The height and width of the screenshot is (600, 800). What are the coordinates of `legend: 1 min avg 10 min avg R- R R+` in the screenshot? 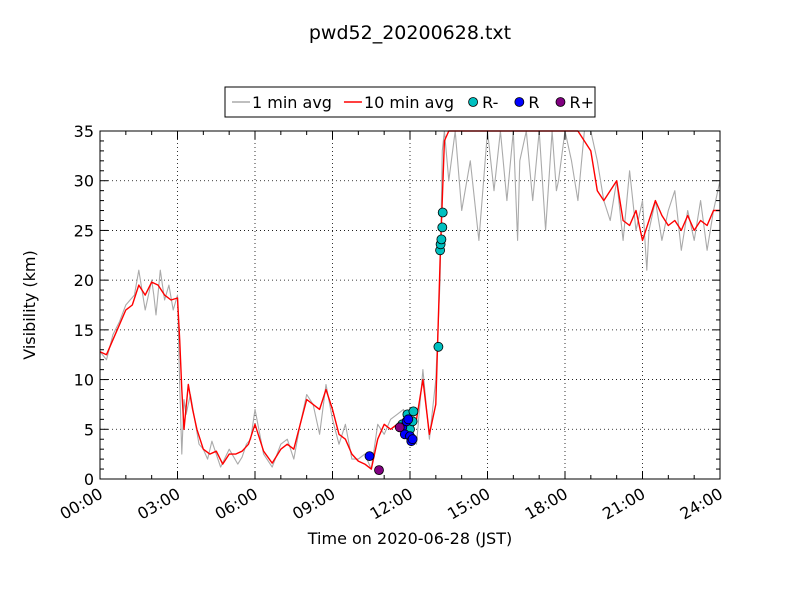 It's located at (410, 102).